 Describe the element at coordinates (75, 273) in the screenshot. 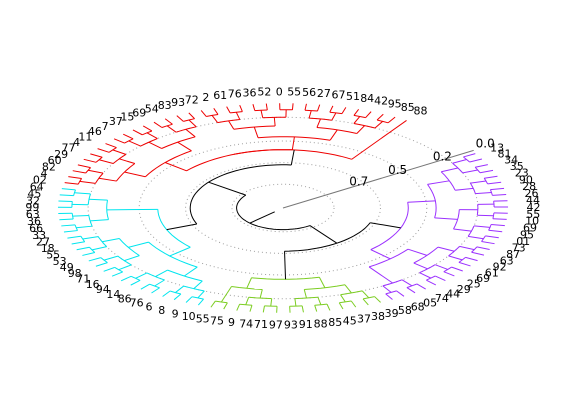

I see `tip-label: 98` at that location.